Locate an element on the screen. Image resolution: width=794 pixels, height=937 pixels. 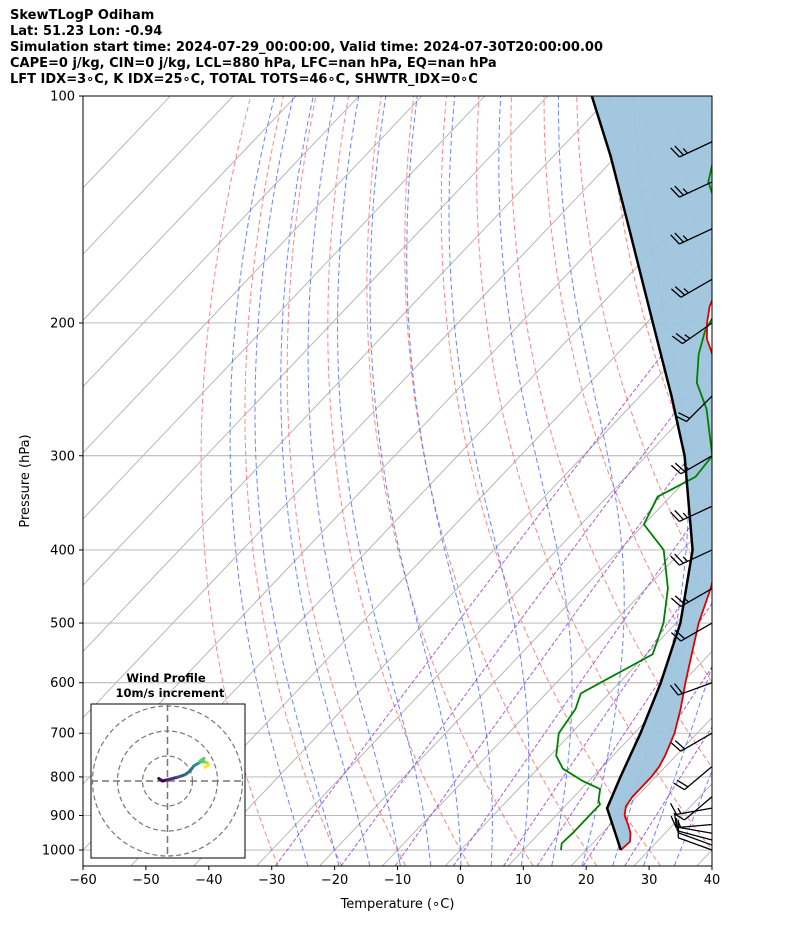
y-tick-label: 300 is located at coordinates (62, 456).